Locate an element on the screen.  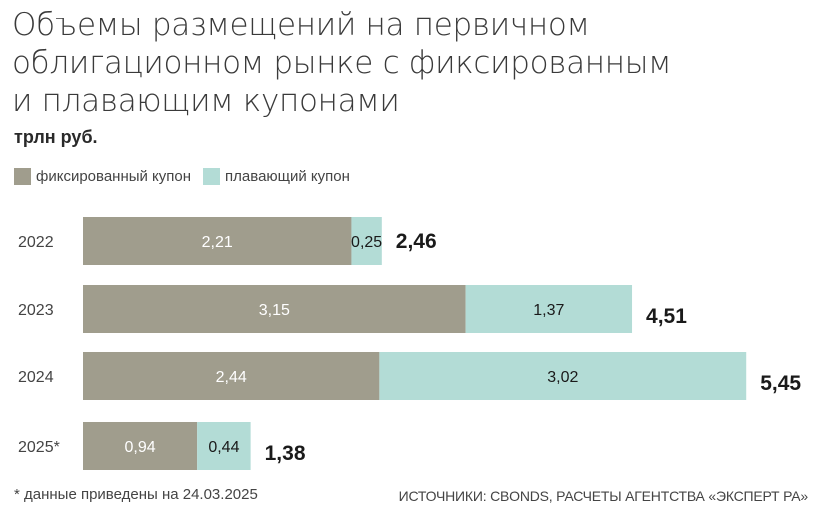
bar-value-label-1-2: 3,02 is located at coordinates (562, 377).